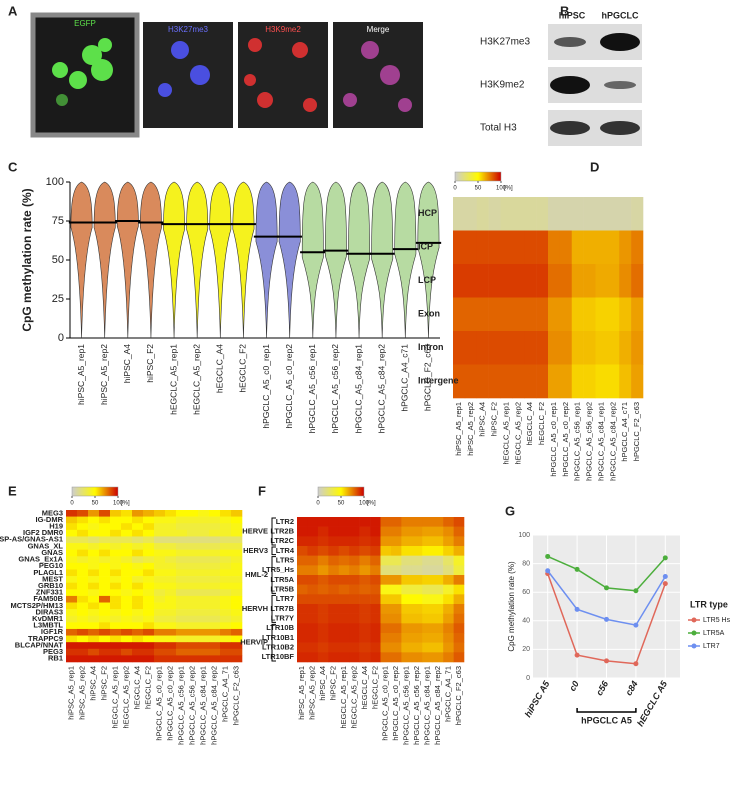 This screenshot has width=738, height=796. I want to click on column-label: hPGCLC_F2_c63, so click(458, 695).